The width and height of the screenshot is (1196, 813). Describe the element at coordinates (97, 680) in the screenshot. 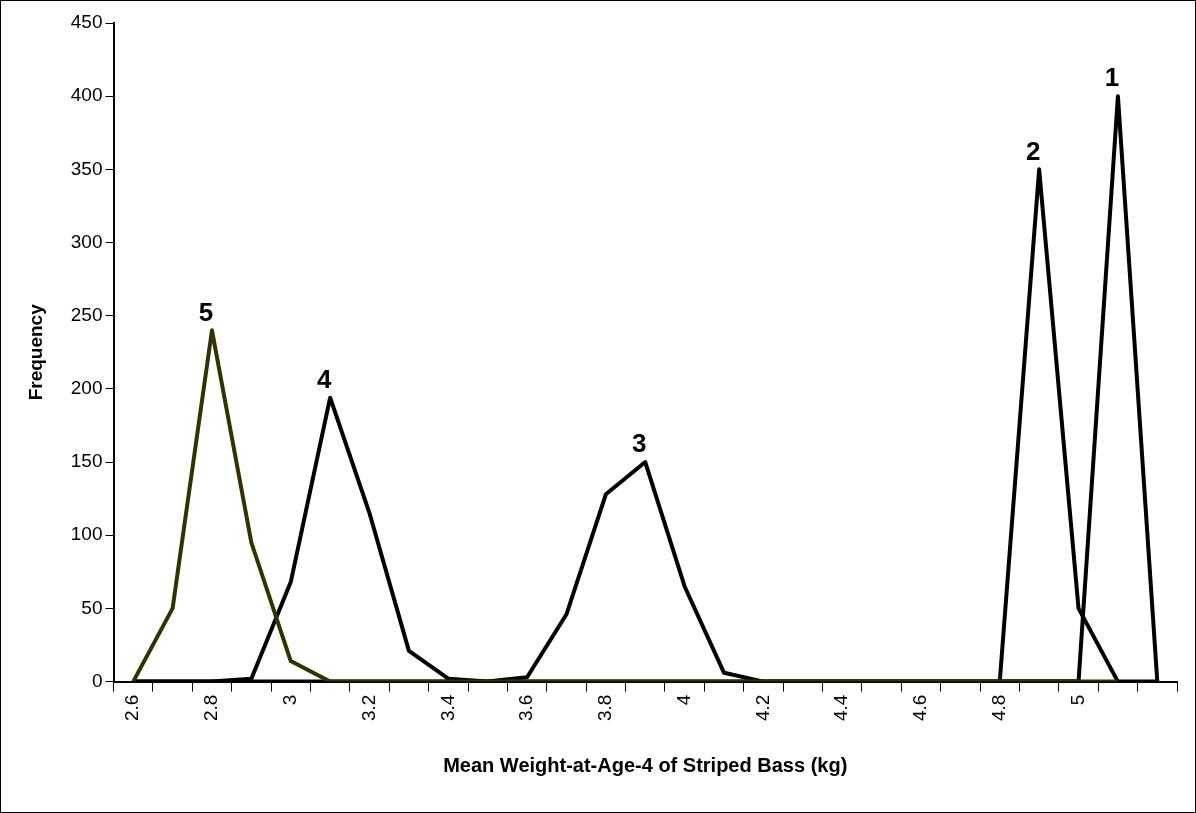

I see `y-tick-label: 0` at that location.